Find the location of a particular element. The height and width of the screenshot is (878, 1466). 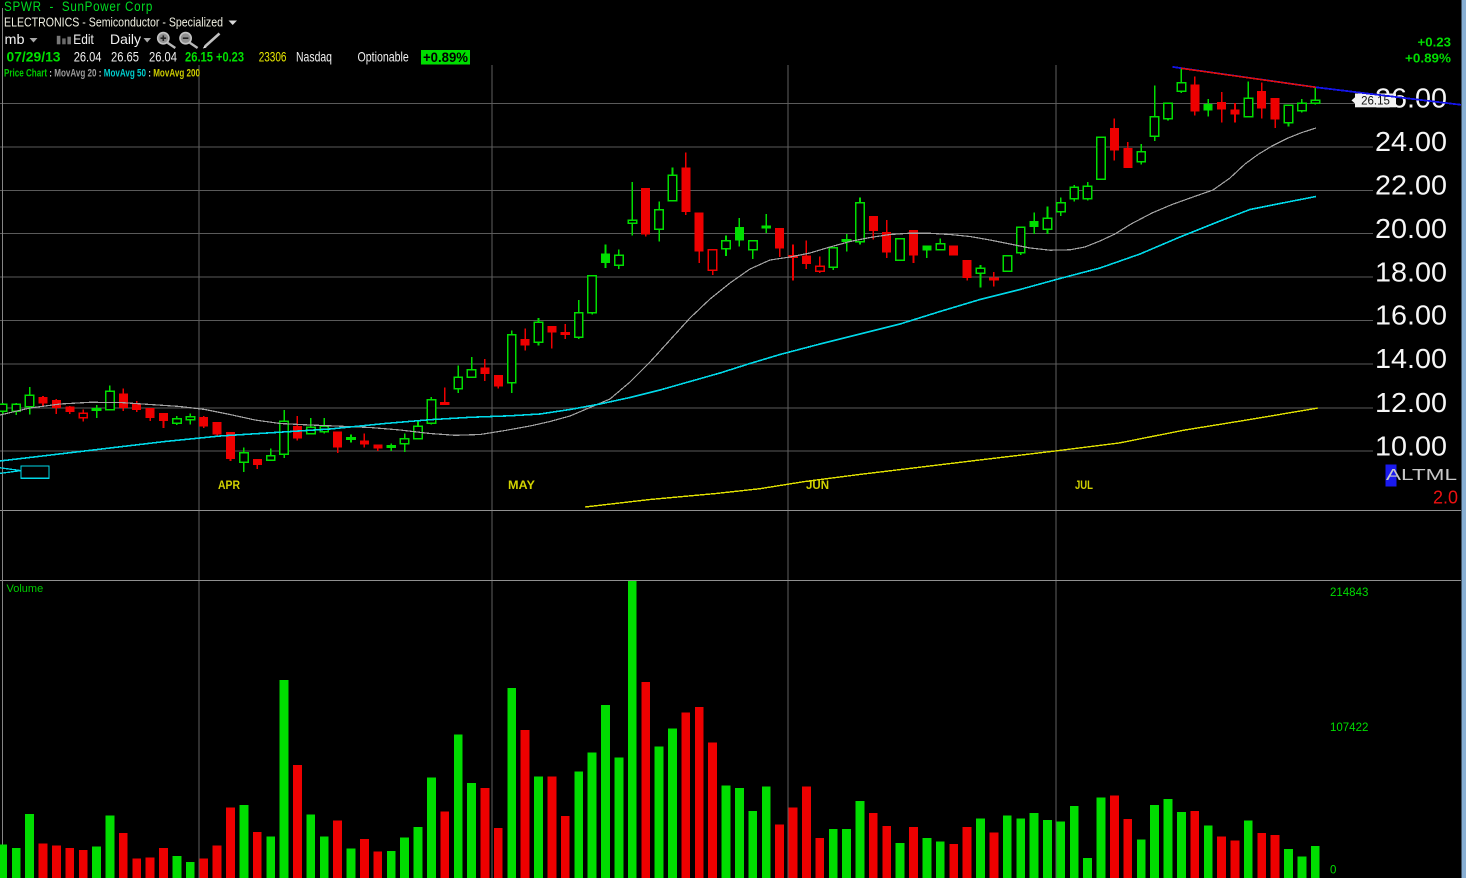

svg-text: 18.00 is located at coordinates (1411, 271).